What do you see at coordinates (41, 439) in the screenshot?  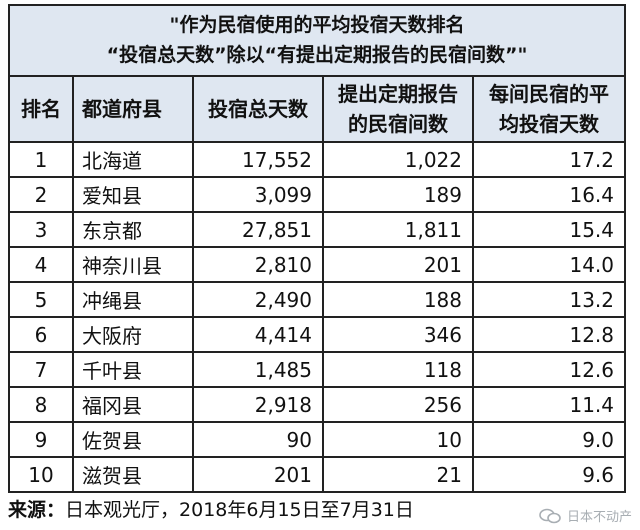 I see `rank-cell: 9` at bounding box center [41, 439].